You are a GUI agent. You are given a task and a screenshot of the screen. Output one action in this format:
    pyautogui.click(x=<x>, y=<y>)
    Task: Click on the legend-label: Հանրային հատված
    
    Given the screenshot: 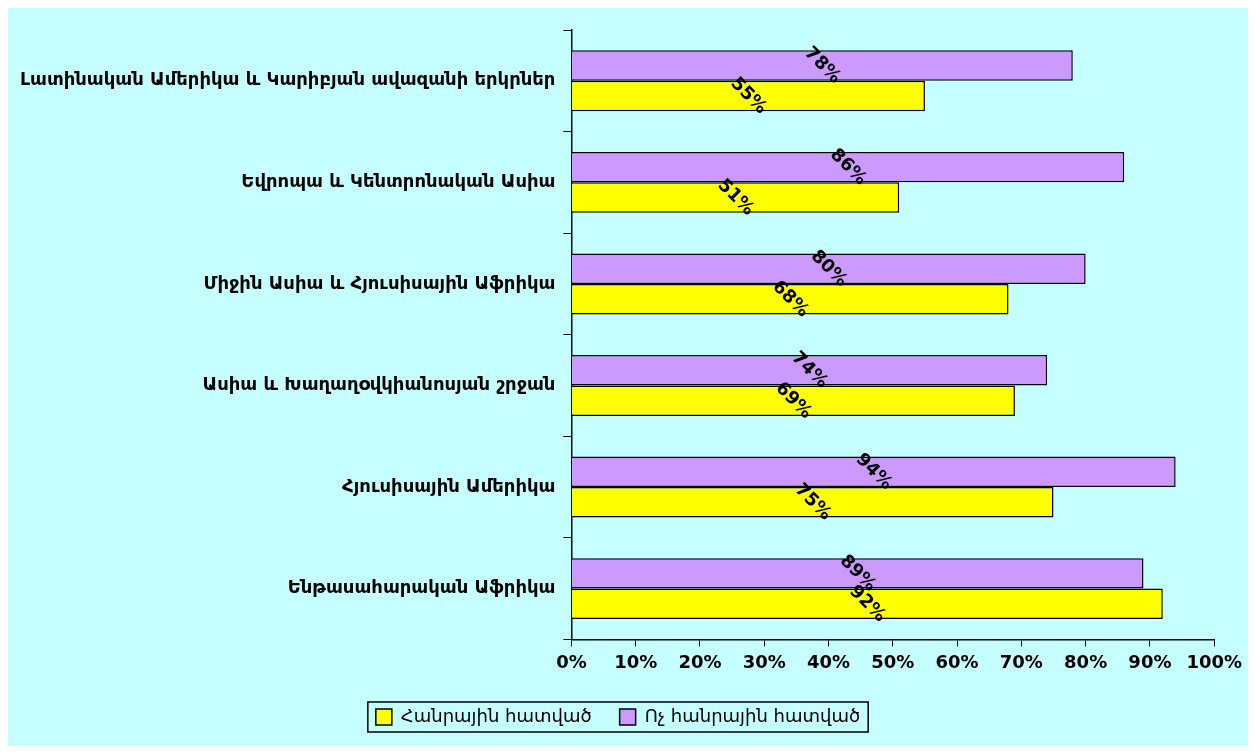 What is the action you would take?
    pyautogui.click(x=496, y=715)
    